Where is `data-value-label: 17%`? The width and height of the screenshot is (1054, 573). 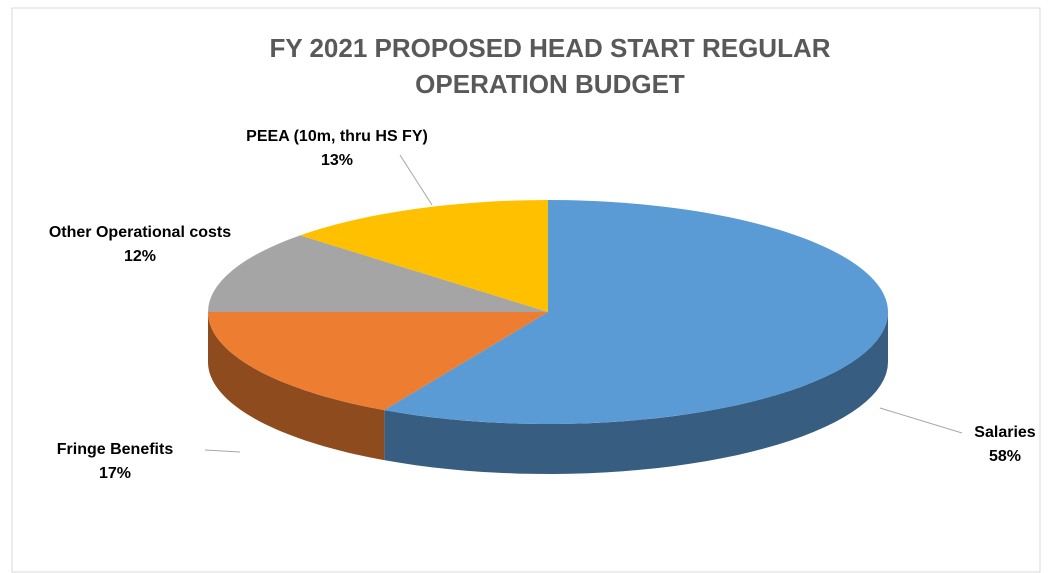 data-value-label: 17% is located at coordinates (115, 473).